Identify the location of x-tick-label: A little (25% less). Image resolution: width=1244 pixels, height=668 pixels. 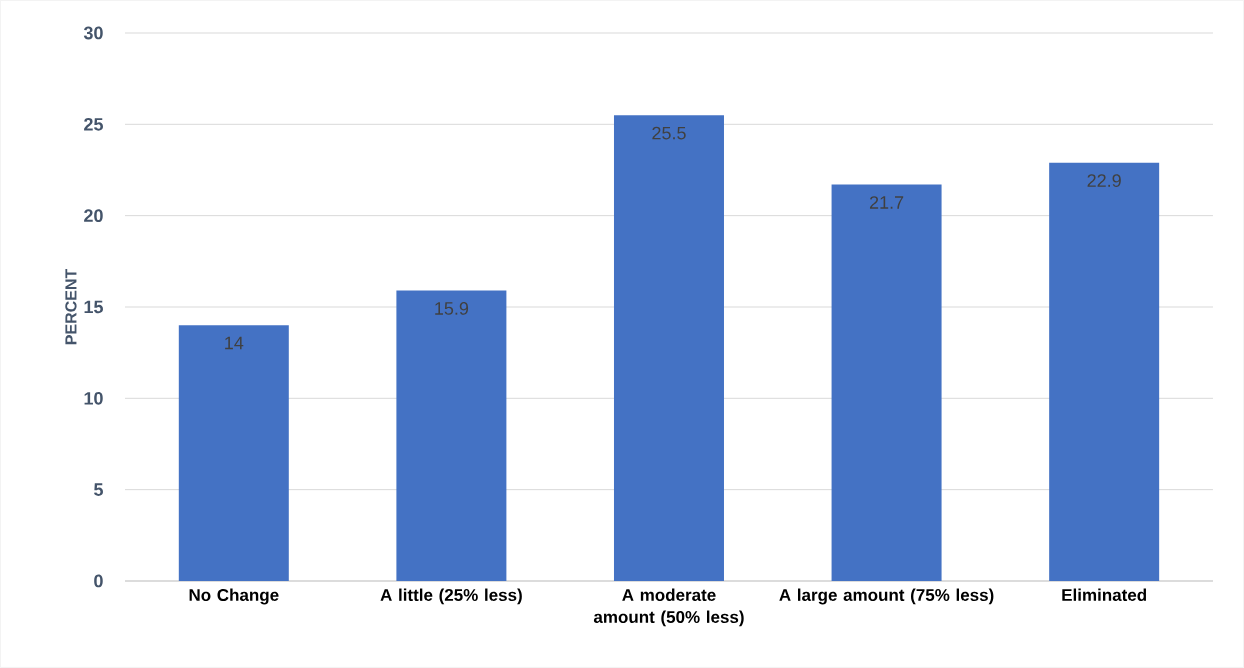
(451, 596).